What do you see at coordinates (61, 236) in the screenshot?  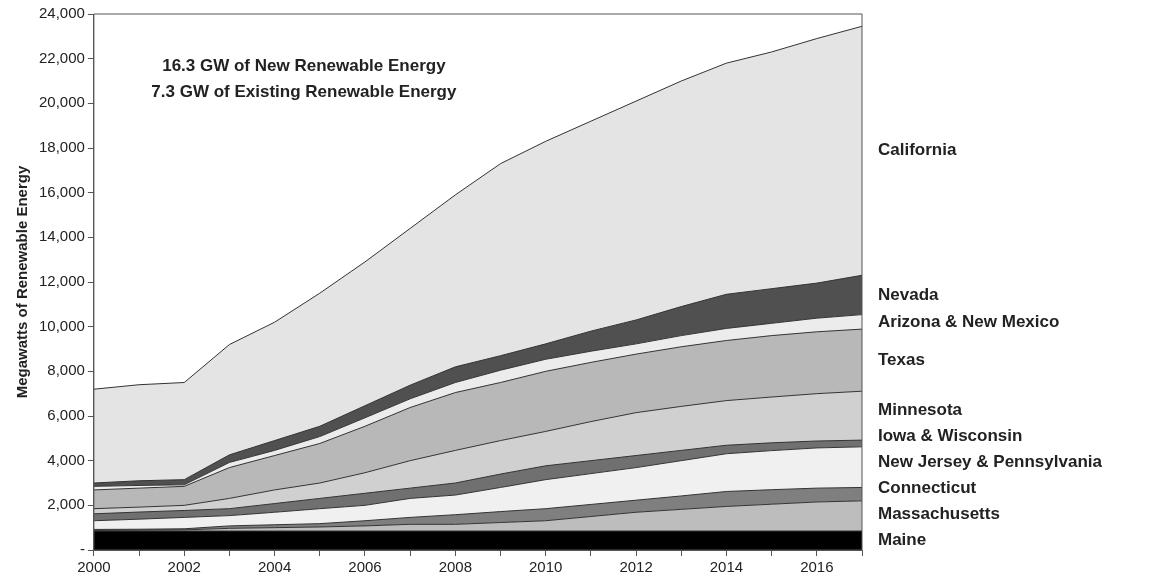 I see `y-tick-label: 14,000` at bounding box center [61, 236].